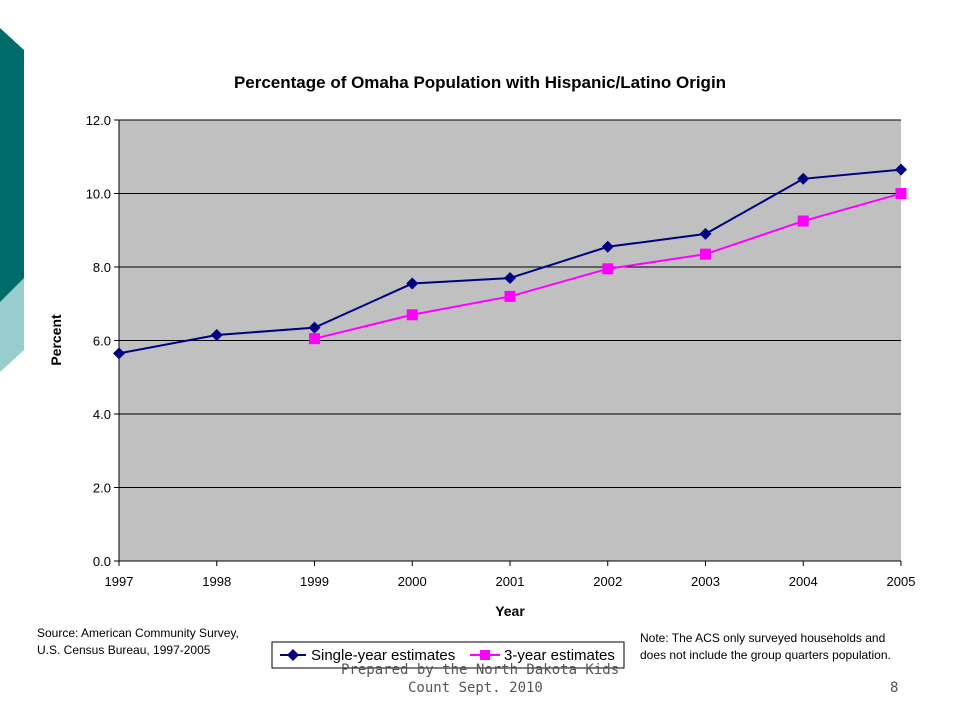  What do you see at coordinates (412, 581) in the screenshot?
I see `x-tick-label: 2000` at bounding box center [412, 581].